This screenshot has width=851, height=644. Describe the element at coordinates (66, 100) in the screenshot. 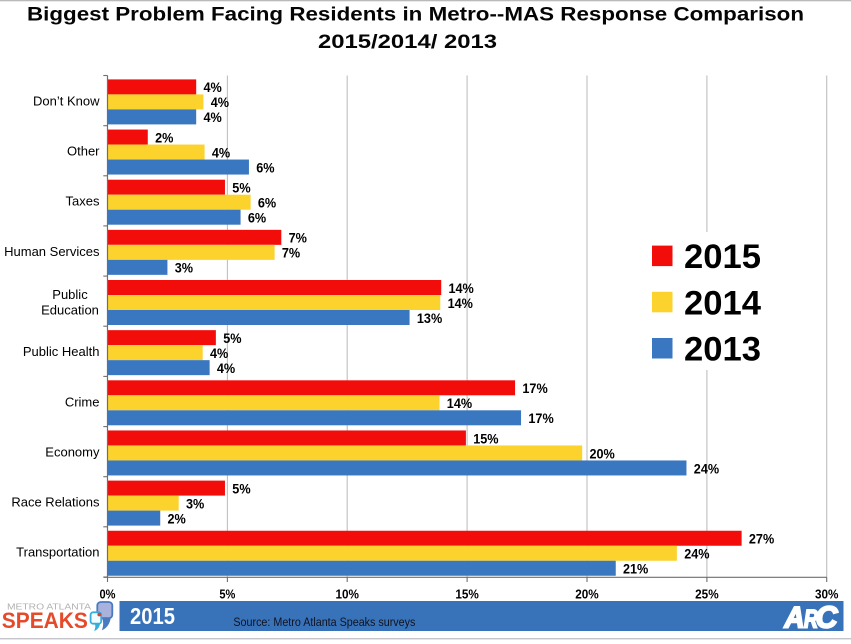

I see `svg-text: Don’t Know` at that location.